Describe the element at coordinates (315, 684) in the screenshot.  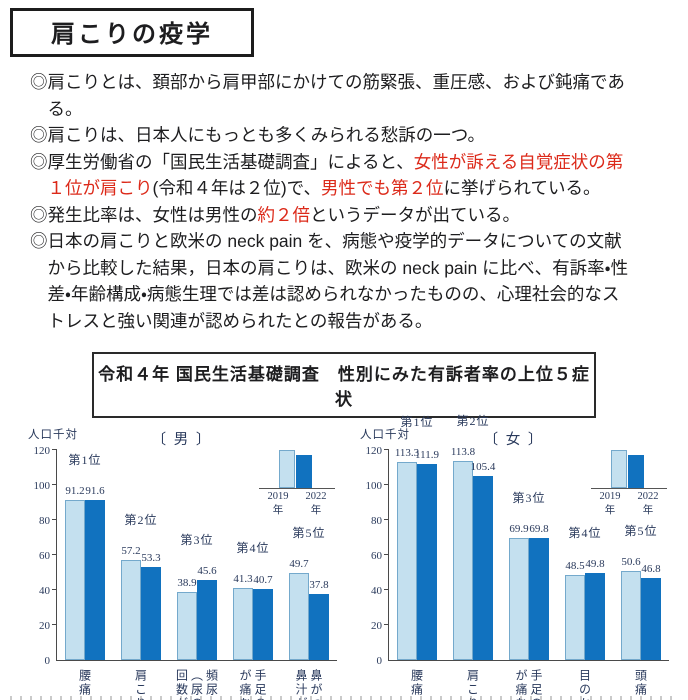
I see `category-label-line: 鼻がつまる・` at that location.